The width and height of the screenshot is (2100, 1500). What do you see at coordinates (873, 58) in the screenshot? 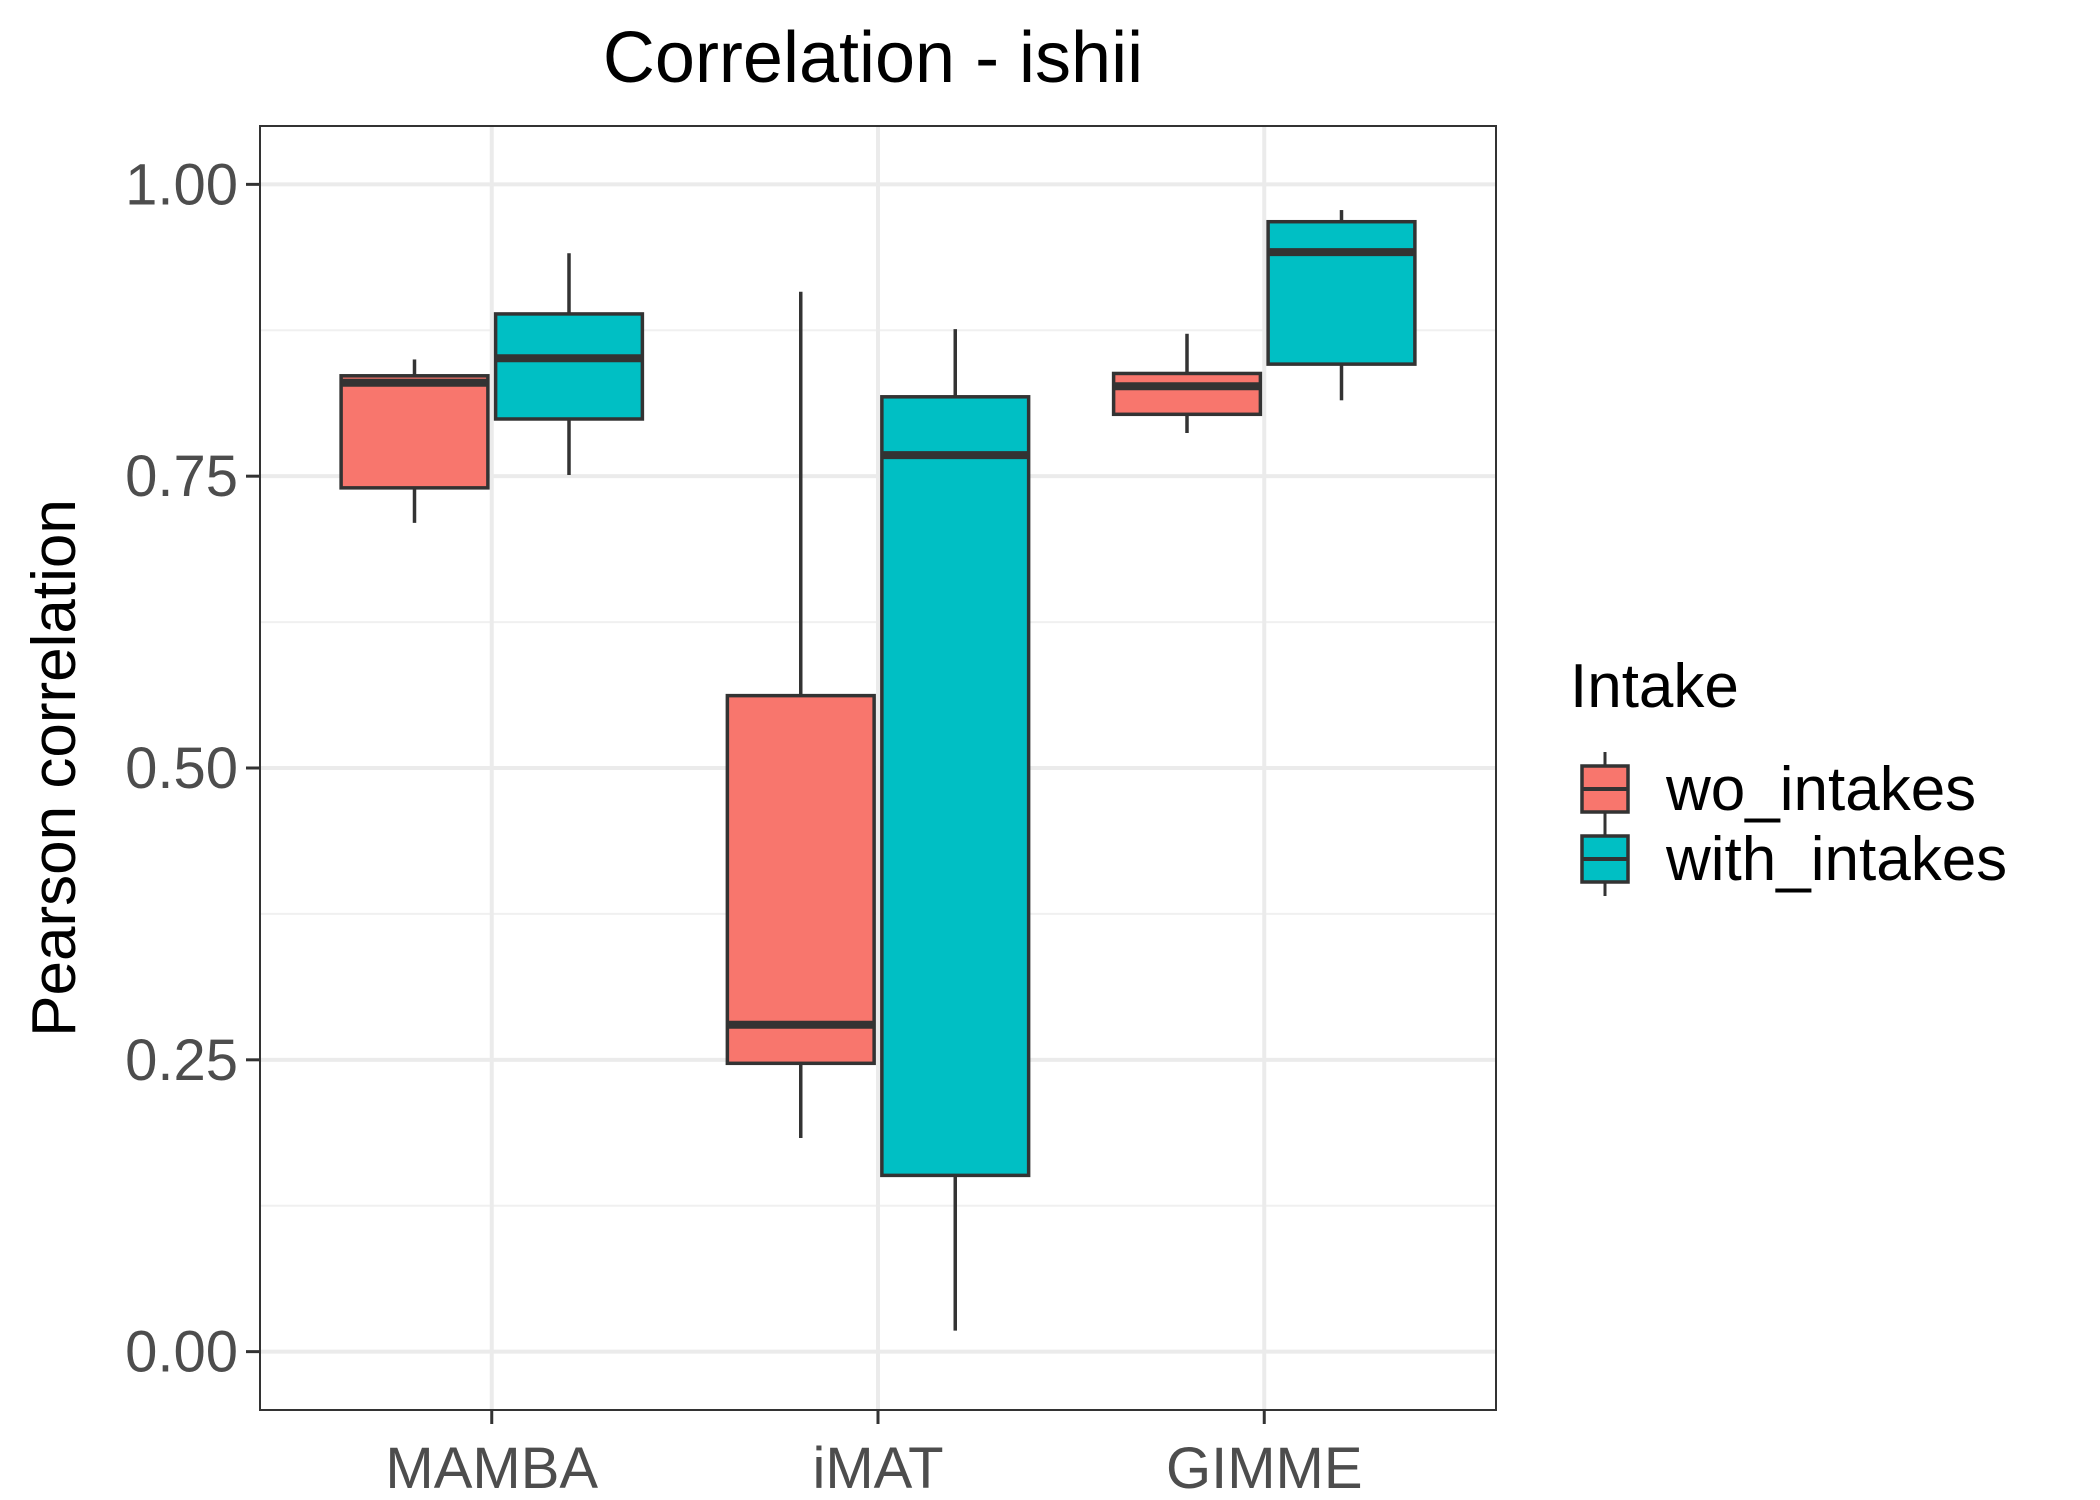
I see `chart-title: Correlation - ishii` at bounding box center [873, 58].